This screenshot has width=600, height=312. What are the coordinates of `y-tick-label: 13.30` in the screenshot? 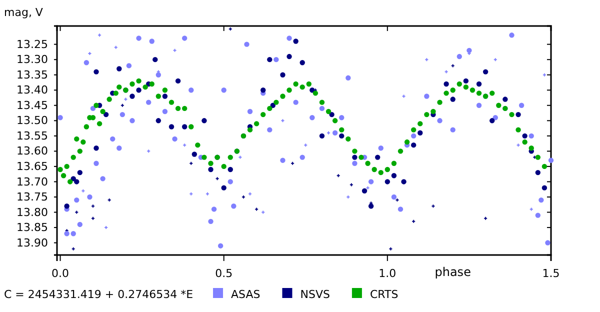 It's located at (32, 59).